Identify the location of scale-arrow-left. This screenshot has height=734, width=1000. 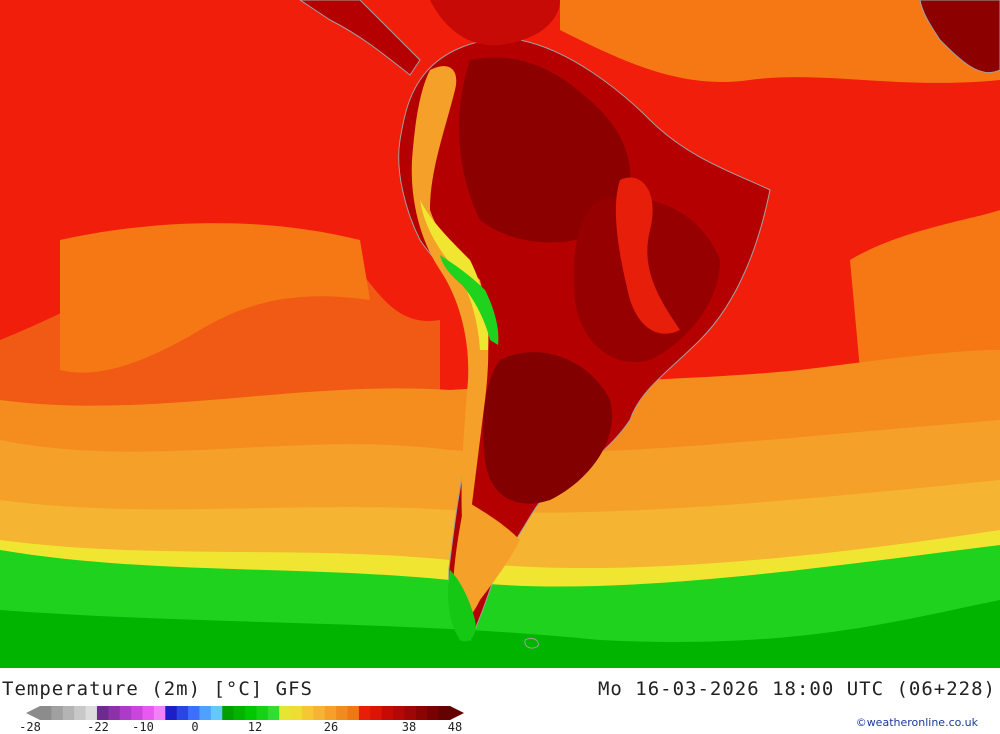
(33, 713).